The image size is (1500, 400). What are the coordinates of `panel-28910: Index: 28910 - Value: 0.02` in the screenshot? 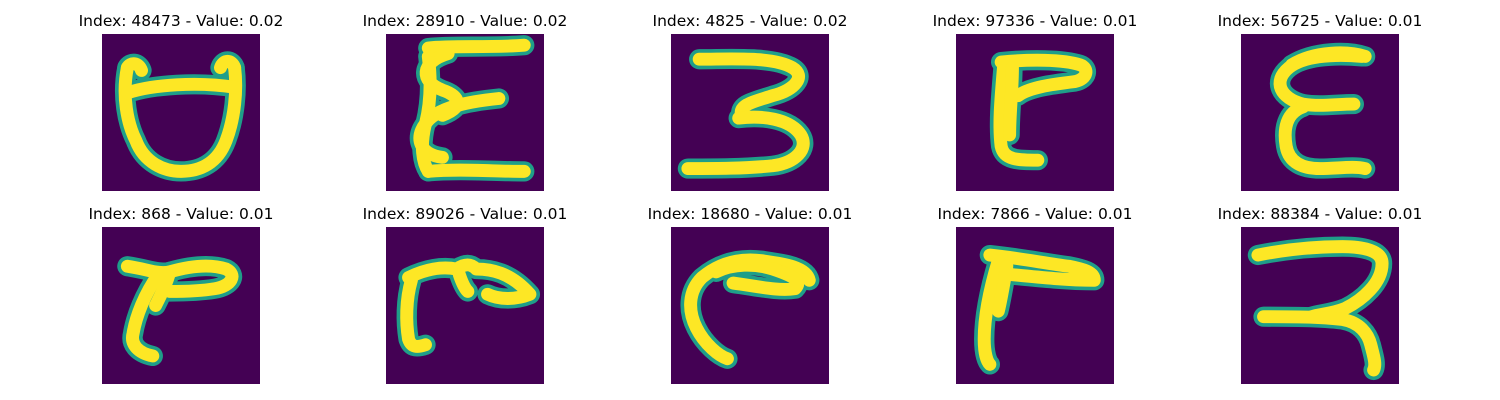 It's located at (465, 100).